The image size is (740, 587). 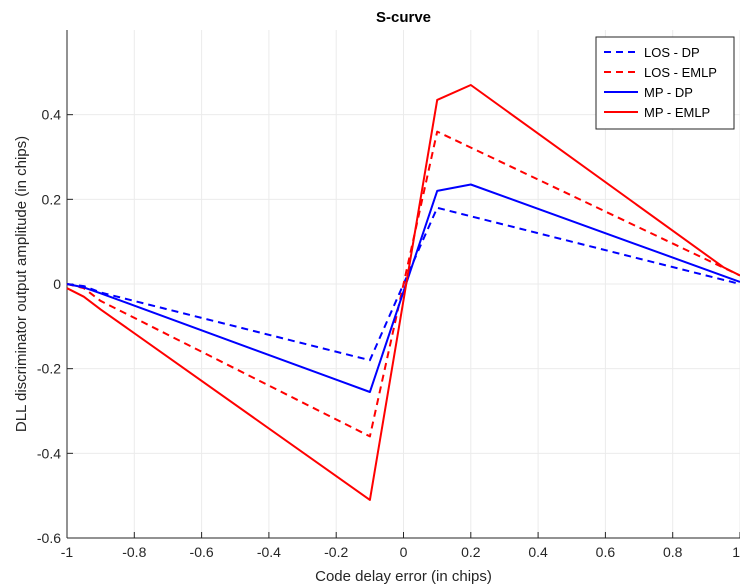 I want to click on legend-entry-label: MP - EMLP, so click(x=677, y=112).